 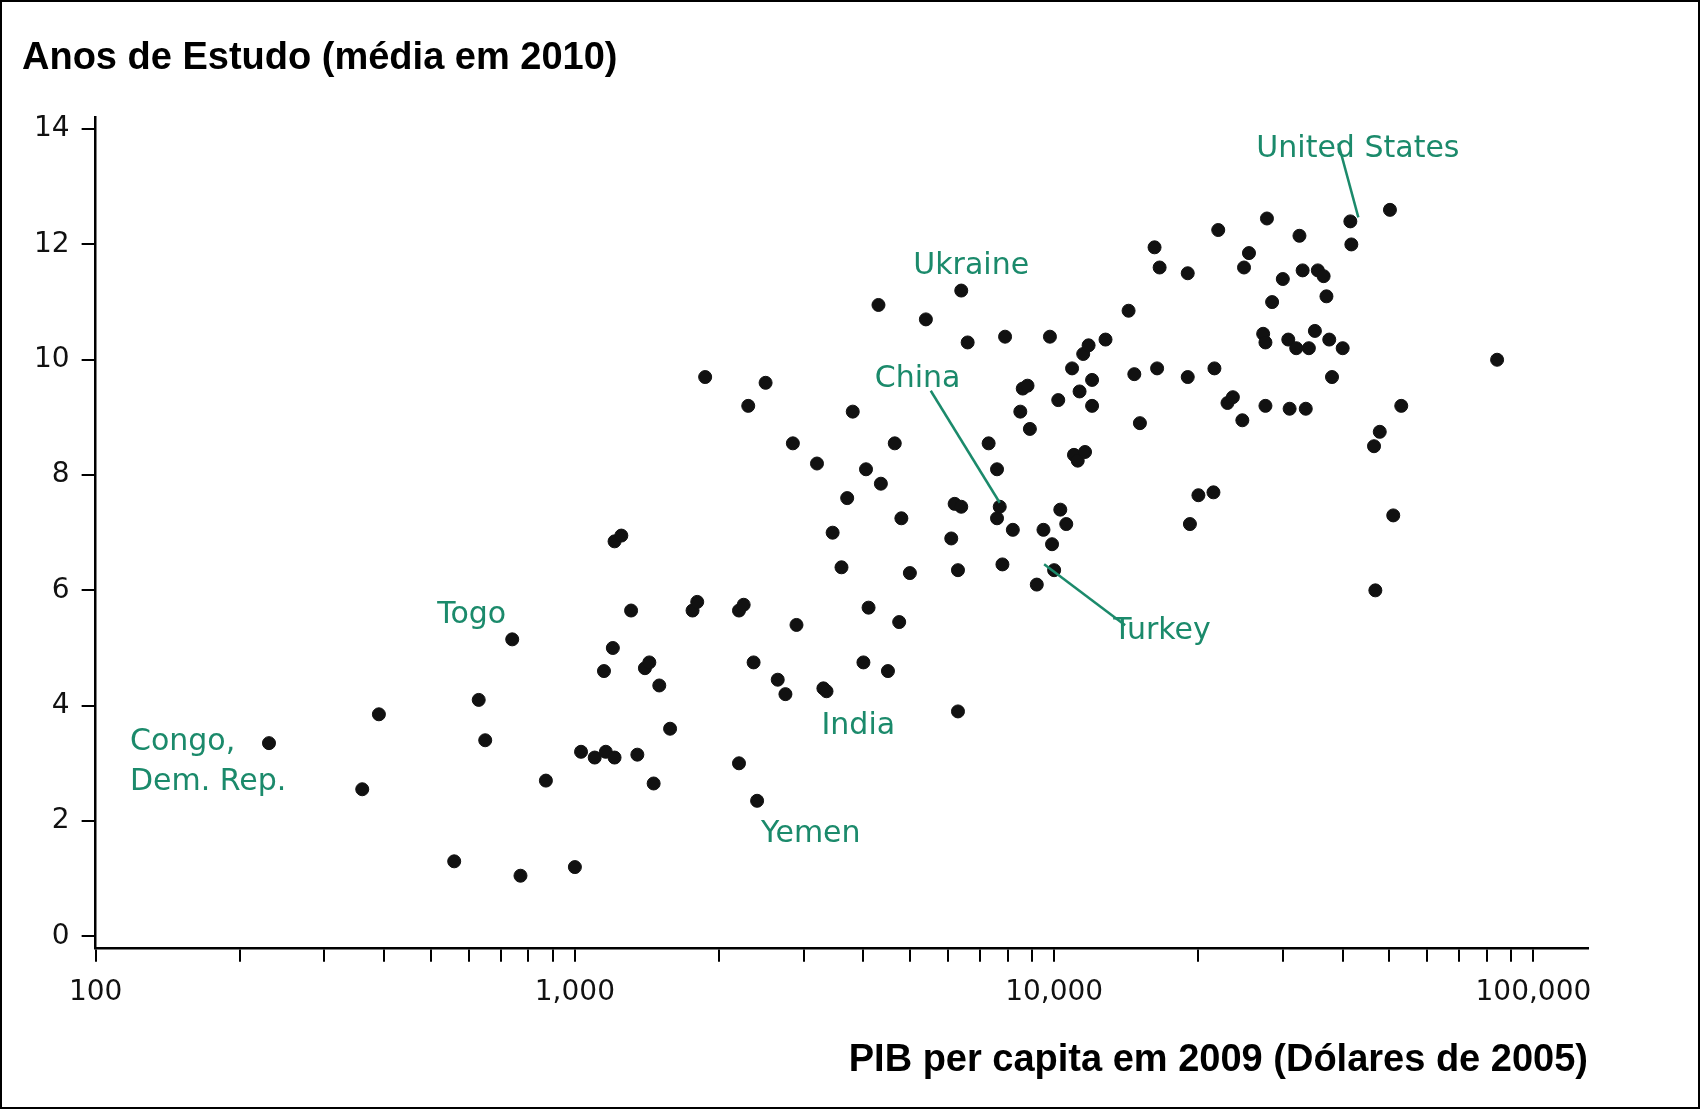 I want to click on y-tick-label: 2, so click(x=60, y=819).